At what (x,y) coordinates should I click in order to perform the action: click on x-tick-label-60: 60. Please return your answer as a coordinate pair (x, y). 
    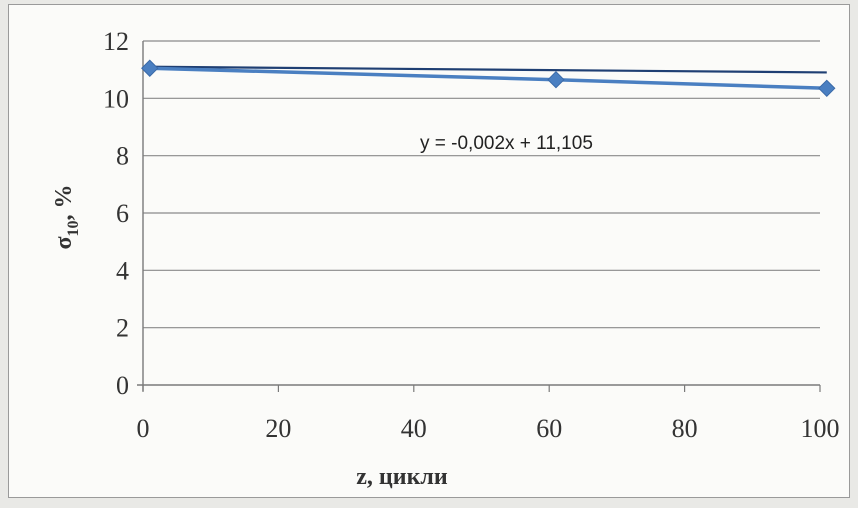
    Looking at the image, I should click on (549, 428).